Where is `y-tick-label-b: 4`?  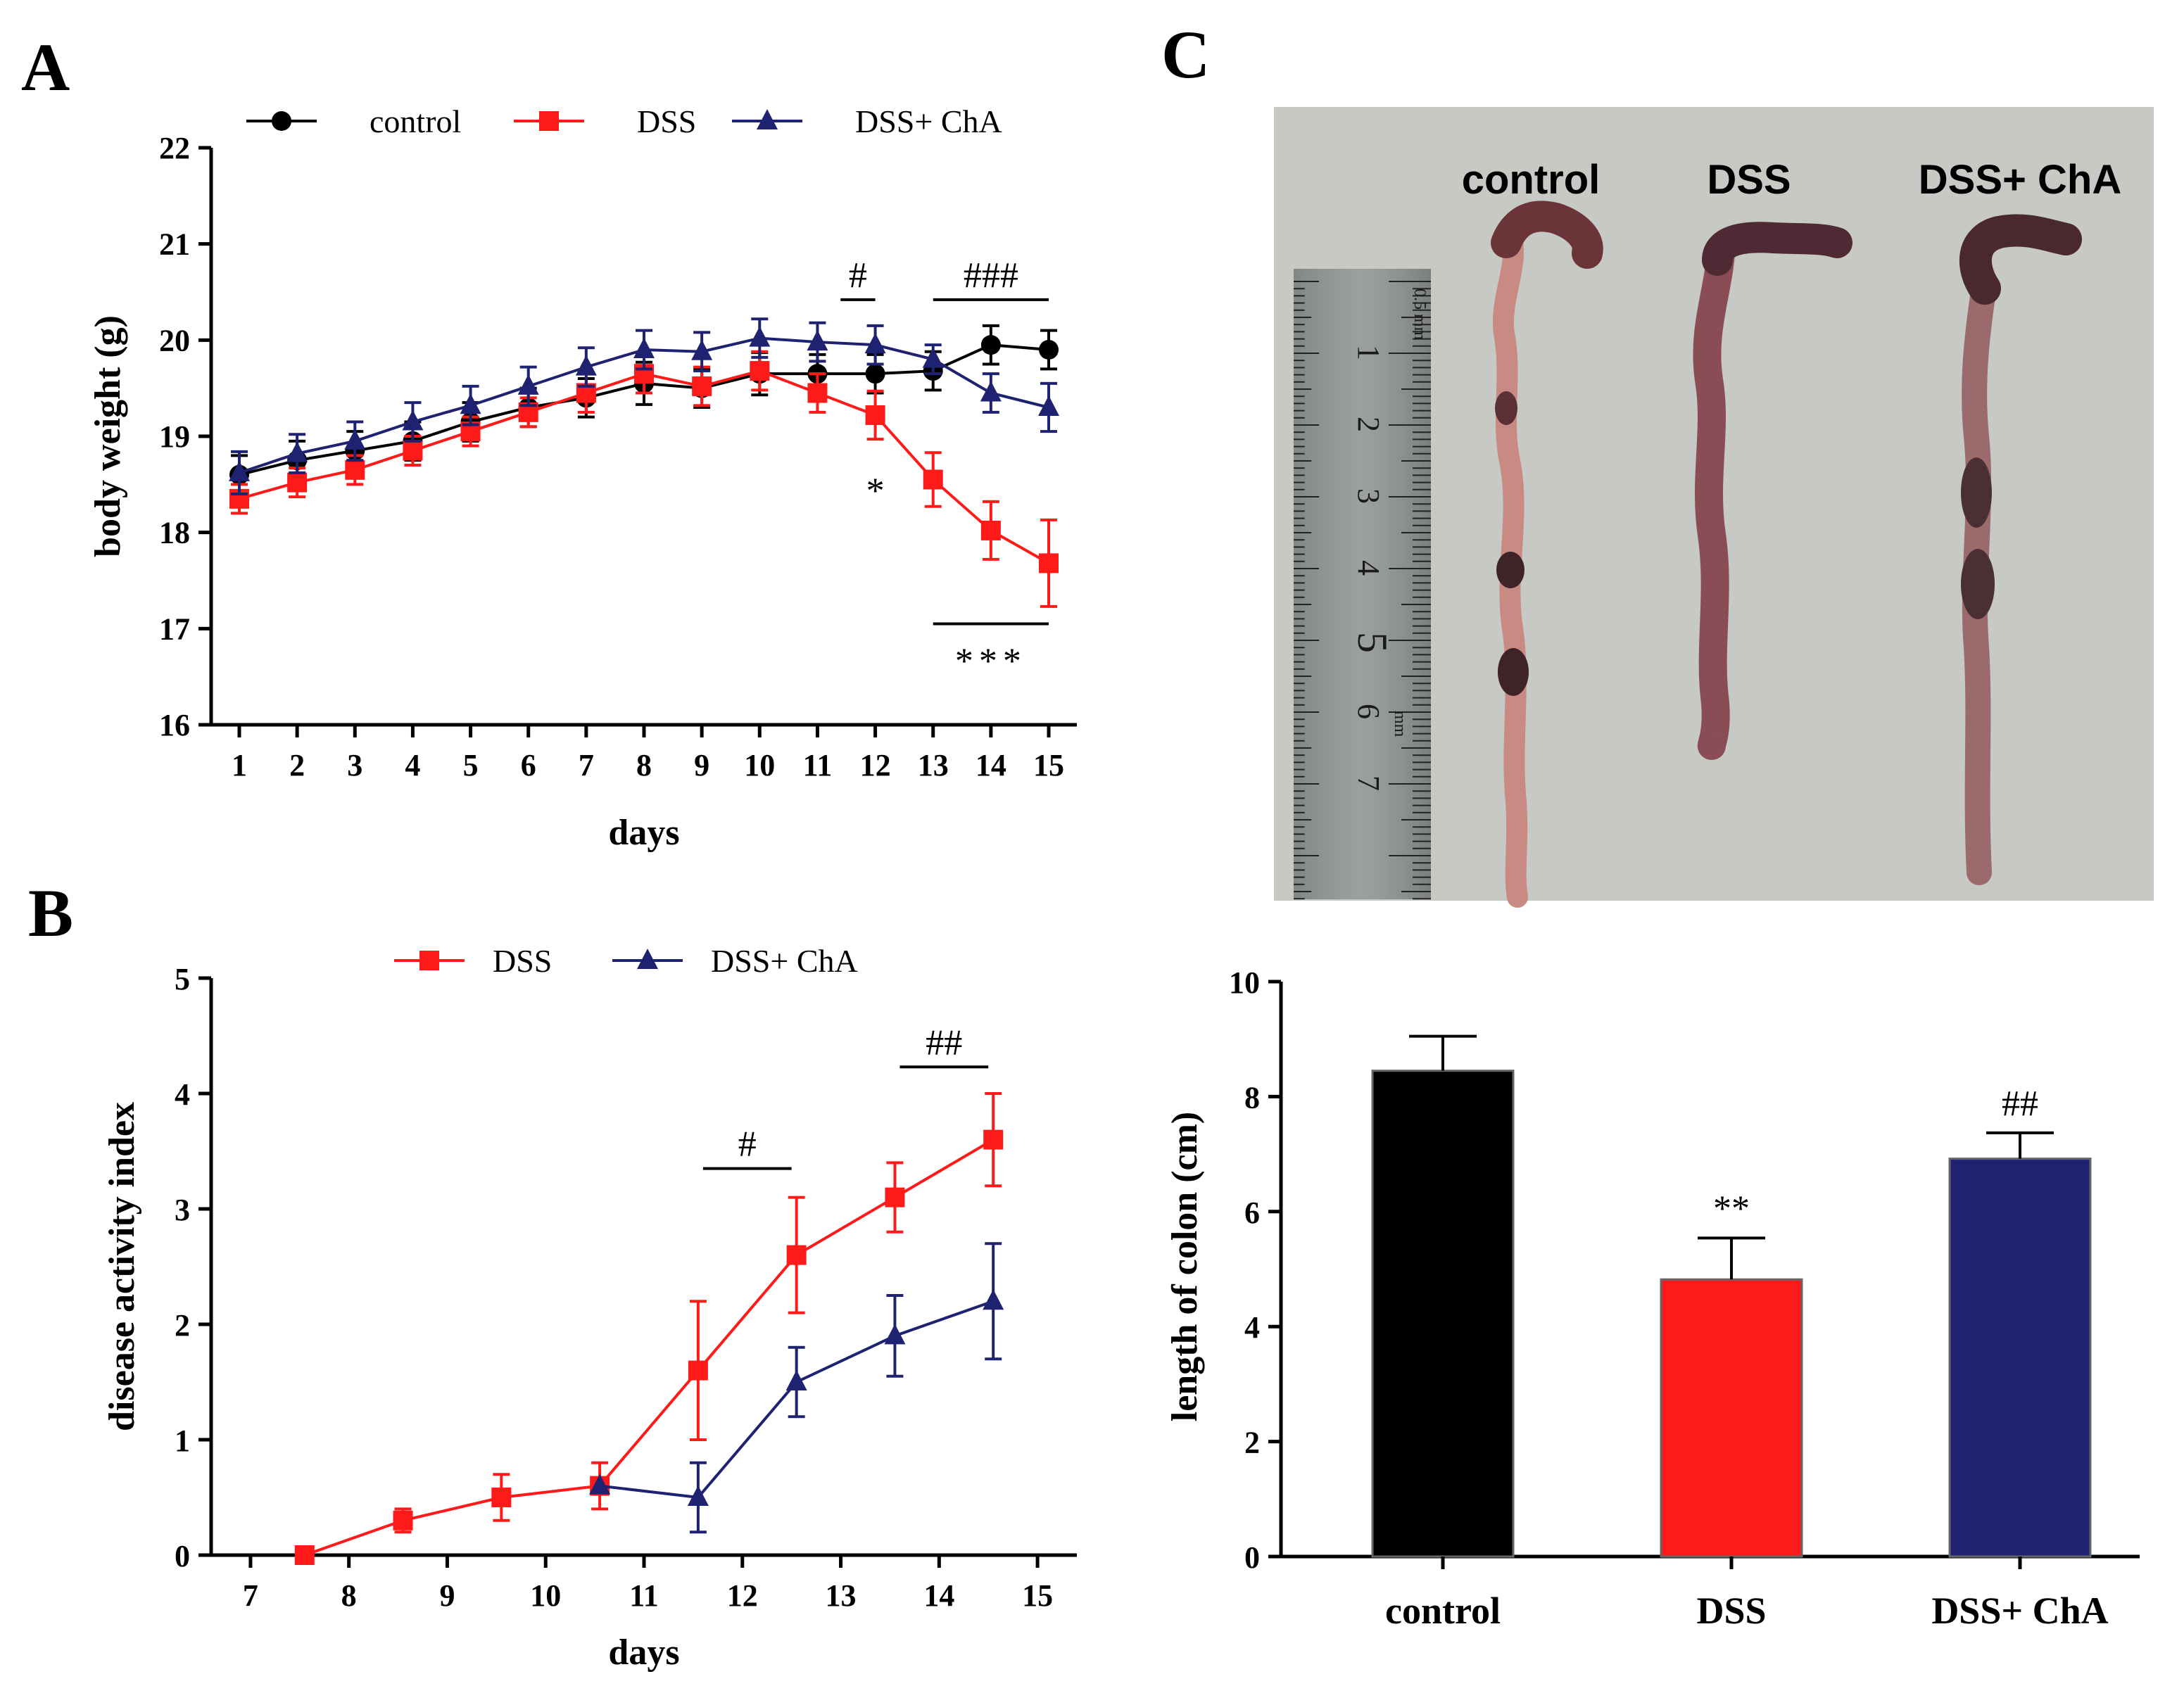
y-tick-label-b: 4 is located at coordinates (182, 1094).